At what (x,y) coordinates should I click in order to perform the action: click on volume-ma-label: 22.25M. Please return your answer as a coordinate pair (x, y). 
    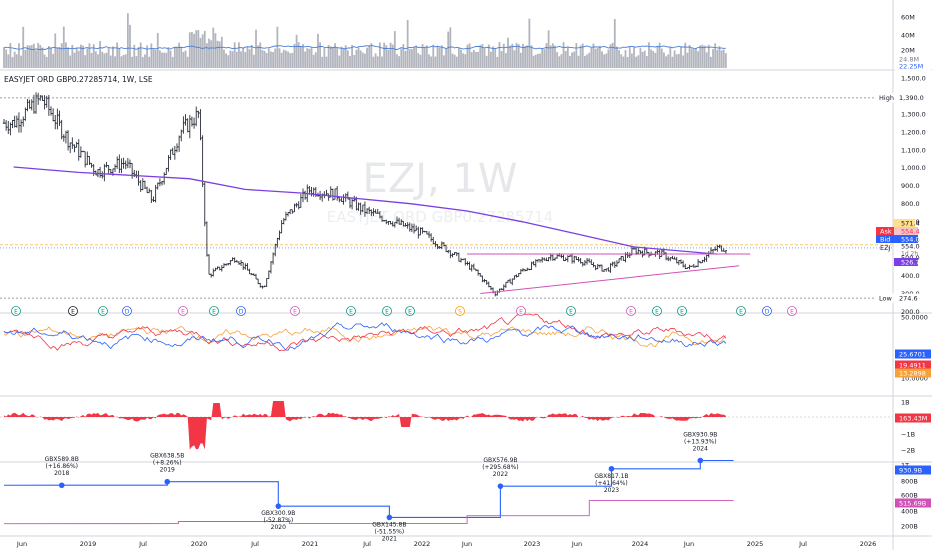
    Looking at the image, I should click on (911, 66).